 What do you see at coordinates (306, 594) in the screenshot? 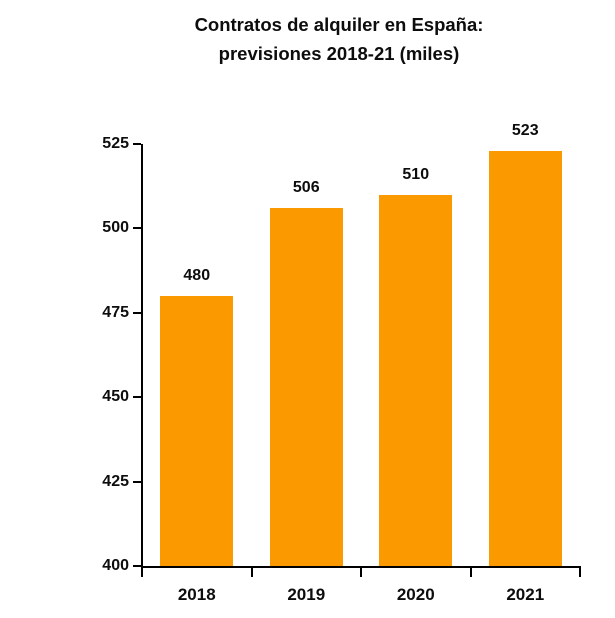
I see `x-axis-category-label-2019: 2019` at bounding box center [306, 594].